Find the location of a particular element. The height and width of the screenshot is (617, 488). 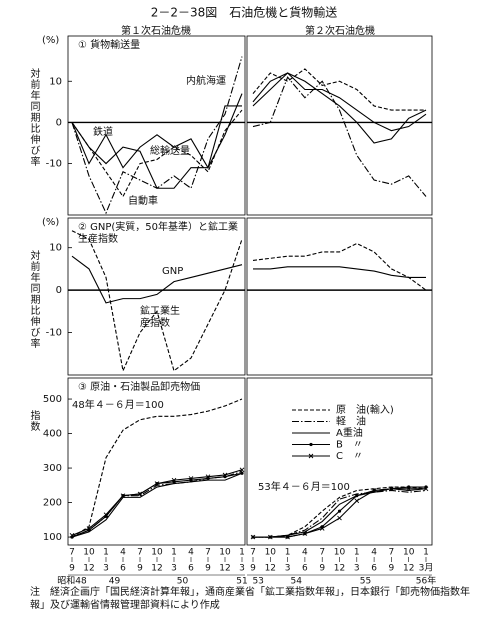

series-label: GNP is located at coordinates (173, 271).